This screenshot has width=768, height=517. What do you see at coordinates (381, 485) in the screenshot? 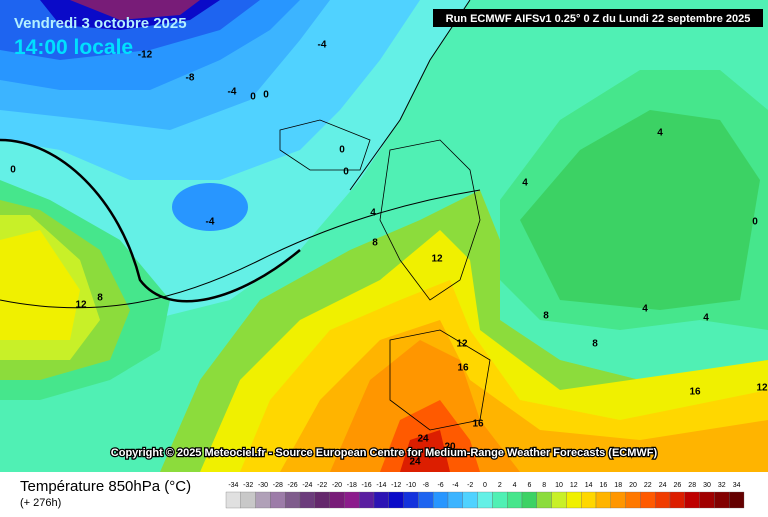
I see `colorbar-label: -14` at bounding box center [381, 485].